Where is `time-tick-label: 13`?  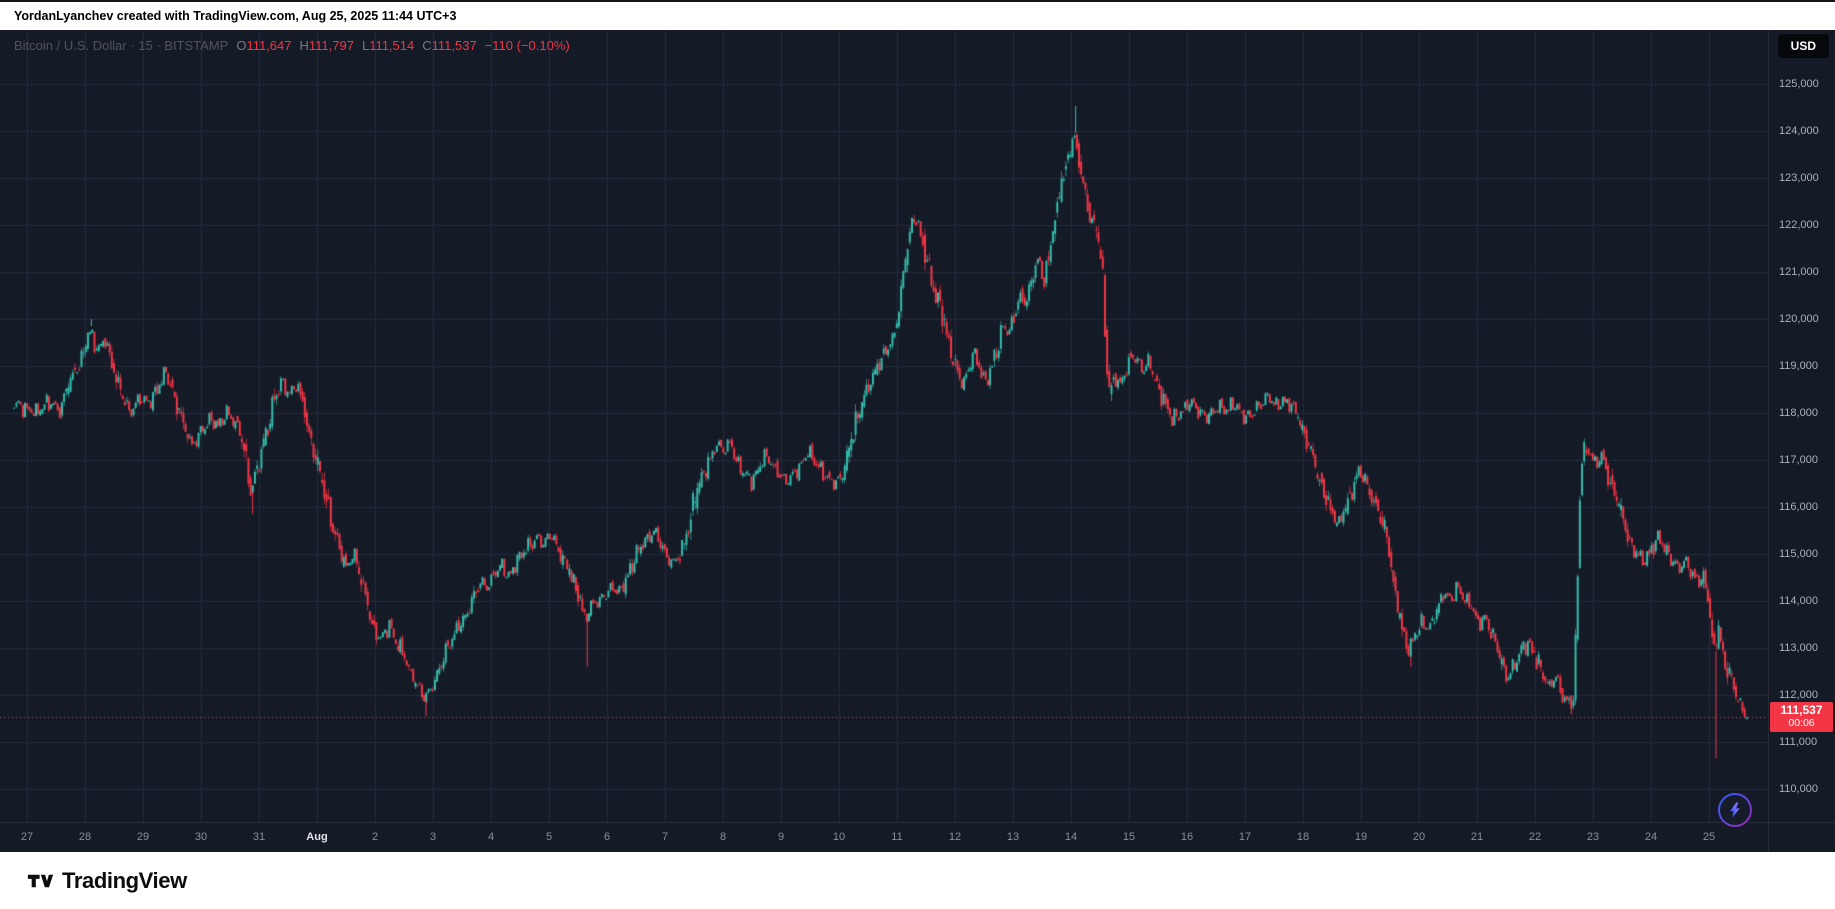
time-tick-label: 13 is located at coordinates (1013, 837).